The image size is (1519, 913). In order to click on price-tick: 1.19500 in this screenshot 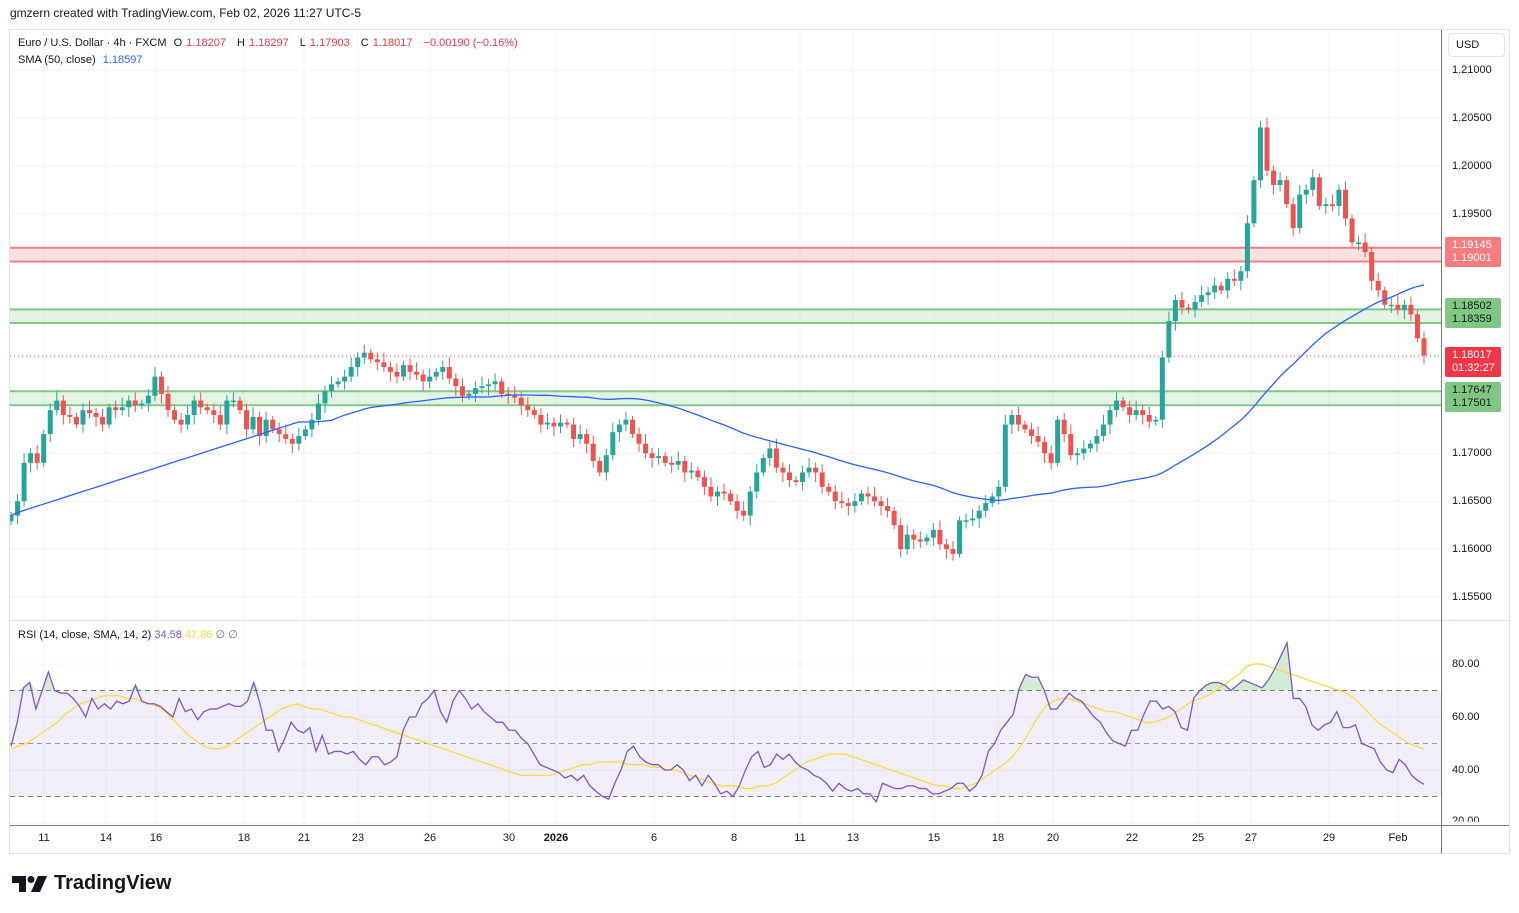, I will do `click(1472, 214)`.